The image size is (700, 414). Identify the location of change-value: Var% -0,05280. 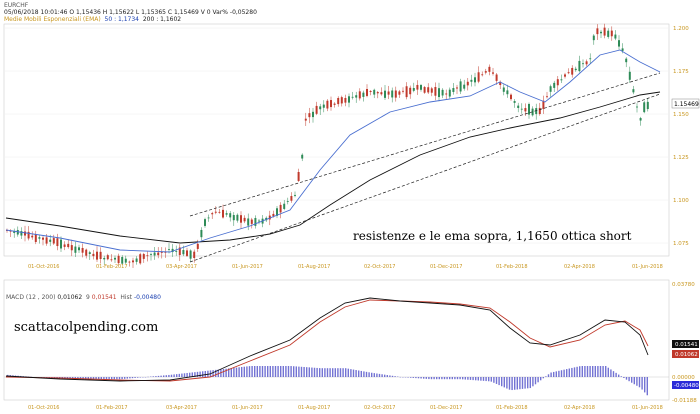
(234, 12).